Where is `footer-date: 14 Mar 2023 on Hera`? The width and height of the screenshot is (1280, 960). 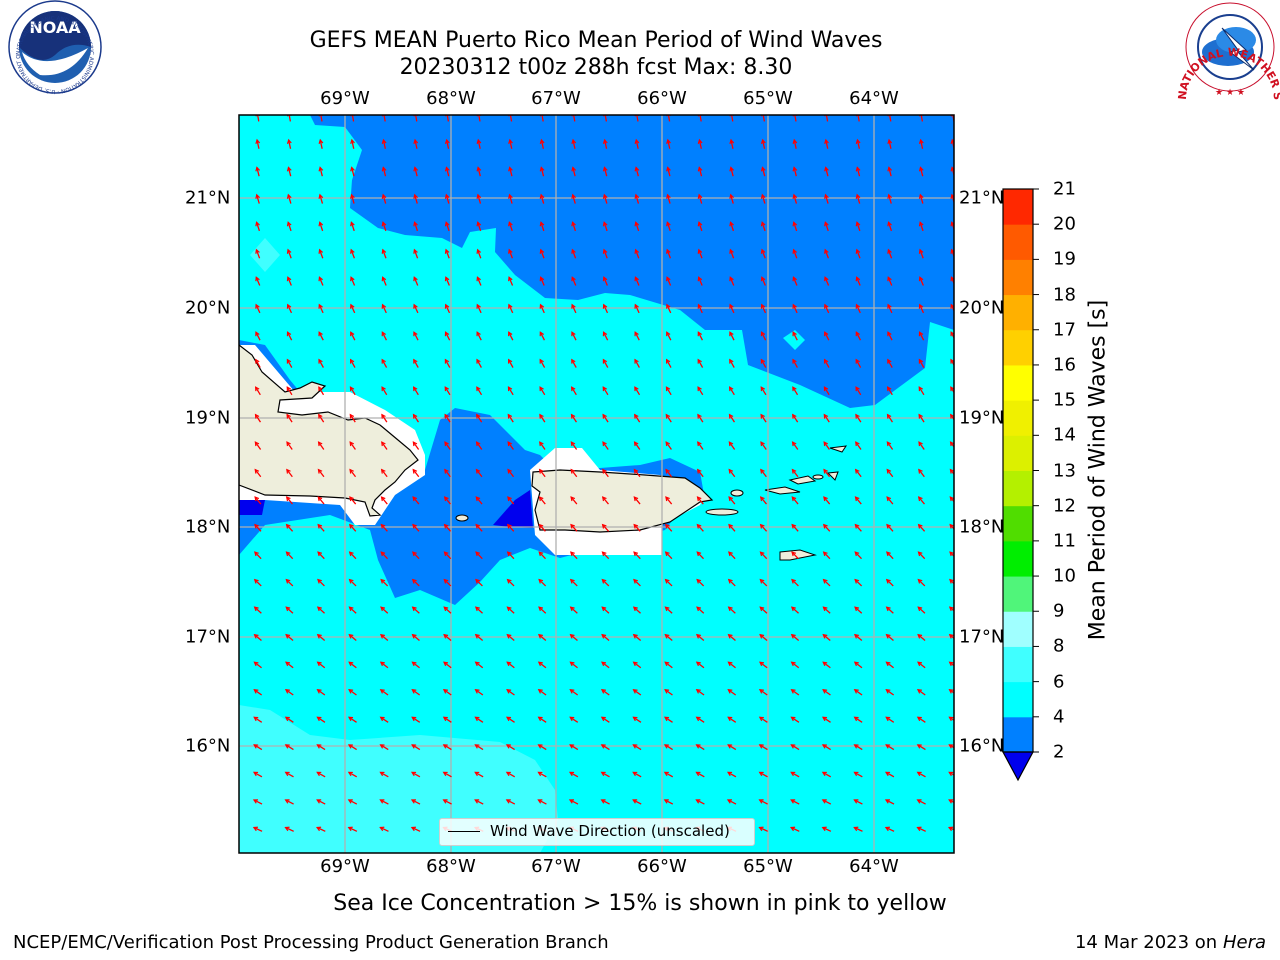 footer-date: 14 Mar 2023 on Hera is located at coordinates (1170, 942).